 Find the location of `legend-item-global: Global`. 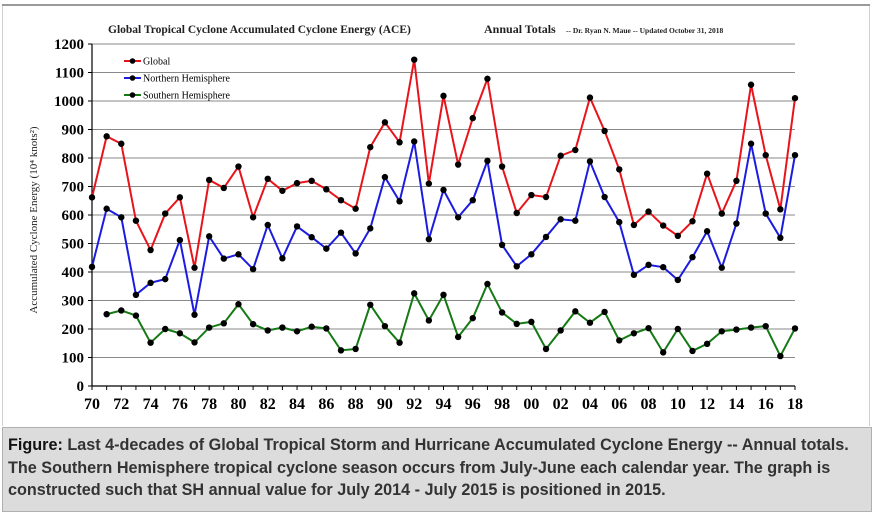

legend-item-global: Global is located at coordinates (147, 62).